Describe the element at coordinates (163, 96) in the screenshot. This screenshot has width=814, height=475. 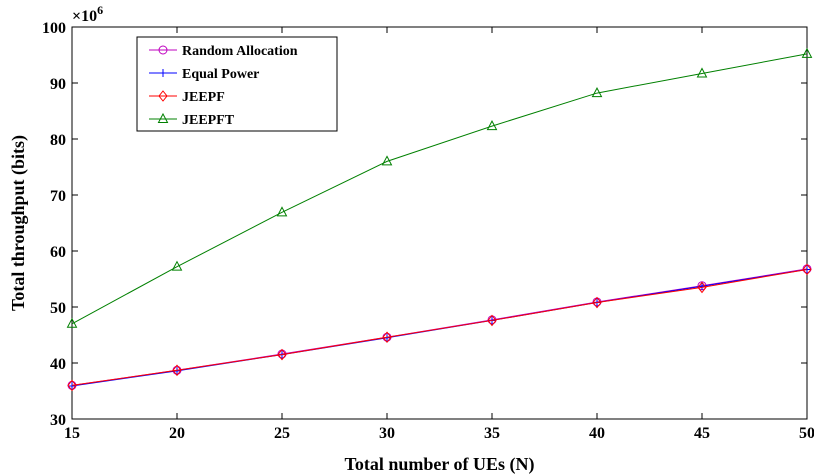
I see `legend-marker-jeepf` at that location.